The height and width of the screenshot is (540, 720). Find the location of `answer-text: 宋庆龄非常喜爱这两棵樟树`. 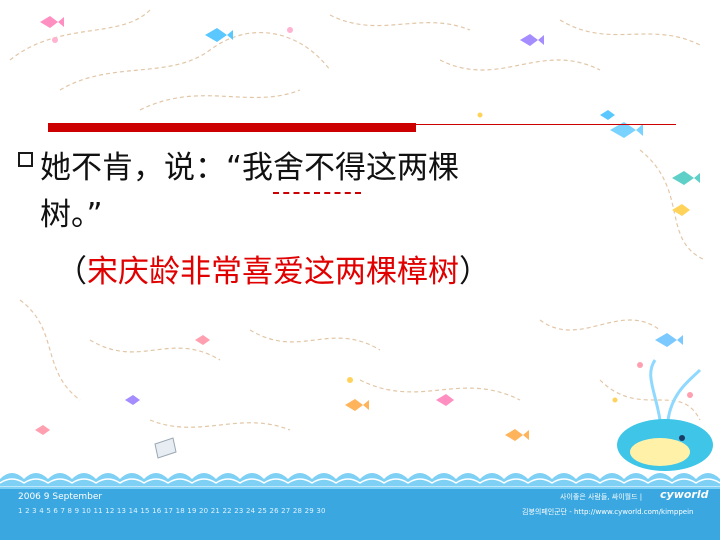

answer-text: 宋庆龄非常喜爱这两棵樟树 is located at coordinates (273, 272).